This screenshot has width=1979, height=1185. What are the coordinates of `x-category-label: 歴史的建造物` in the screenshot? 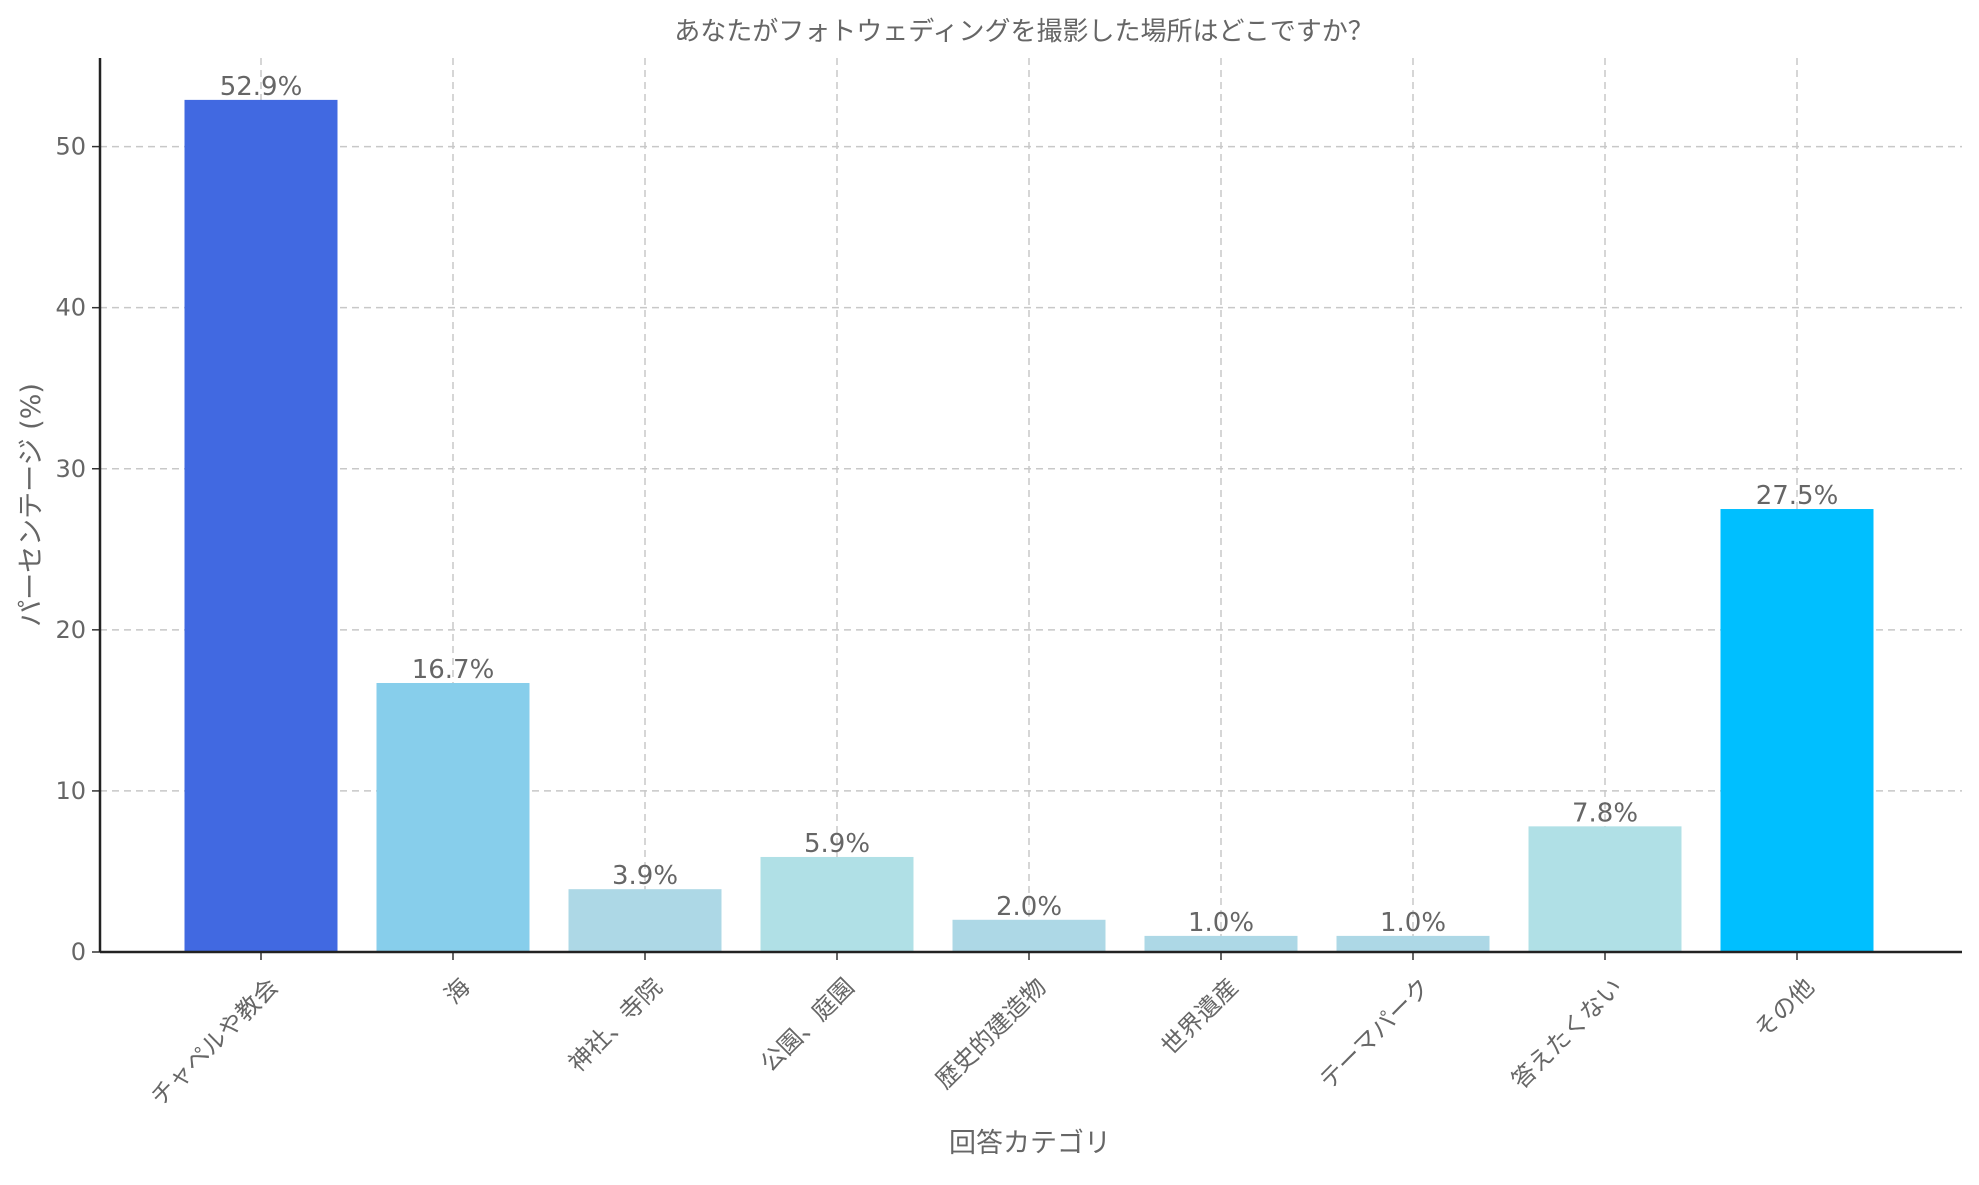 It's located at (991, 1034).